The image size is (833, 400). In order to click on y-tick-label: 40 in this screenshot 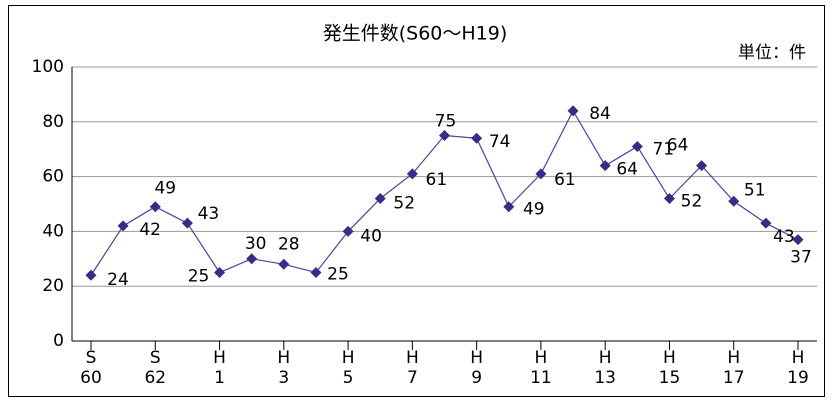, I will do `click(53, 231)`.